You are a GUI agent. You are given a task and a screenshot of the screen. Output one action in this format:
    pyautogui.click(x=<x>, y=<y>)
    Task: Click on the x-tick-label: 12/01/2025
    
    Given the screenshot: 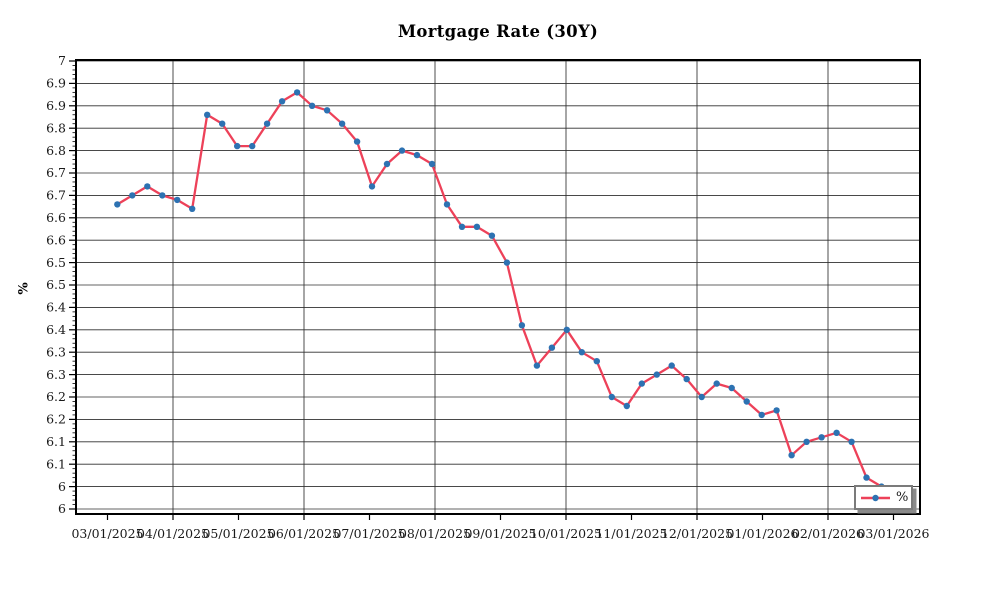 What is the action you would take?
    pyautogui.click(x=697, y=533)
    